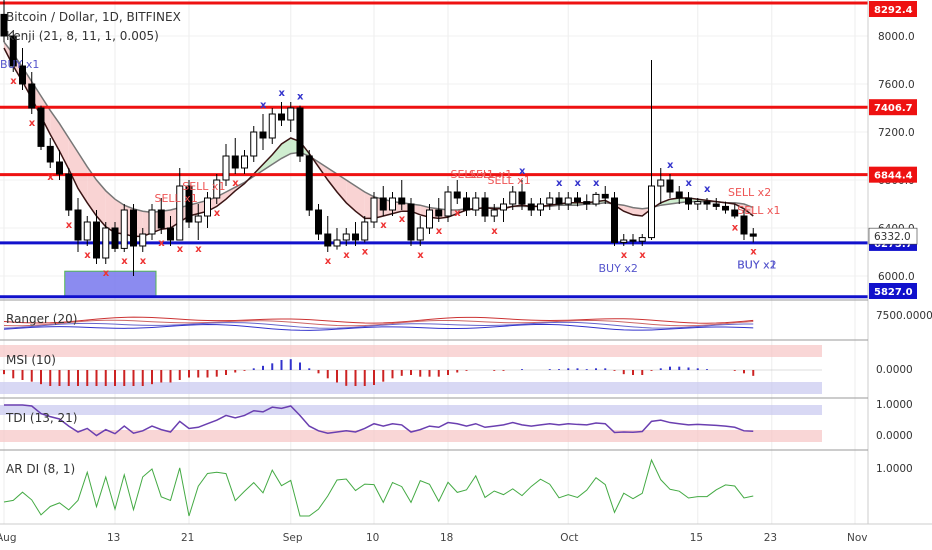 The image size is (932, 550). Describe the element at coordinates (143, 261) in the screenshot. I see `mark-x-15: x` at that location.